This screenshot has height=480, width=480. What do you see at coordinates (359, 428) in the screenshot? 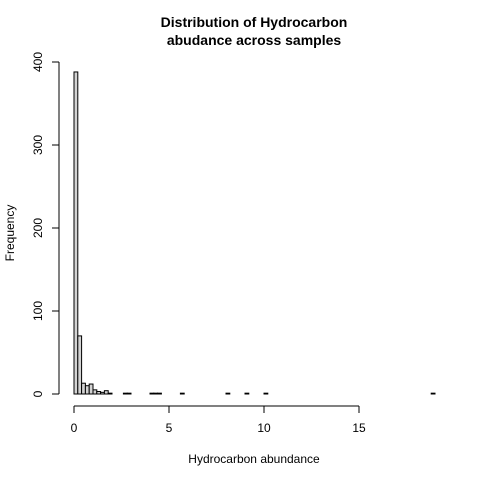
I see `x-axis-tick-label: 15` at bounding box center [359, 428].